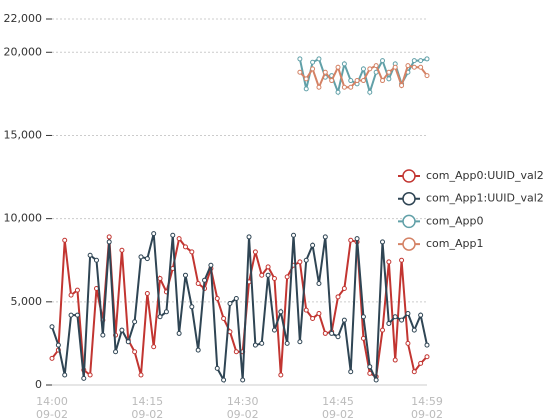 The image size is (550, 420). I want to click on y-tick-label: 22,000, so click(23, 18).